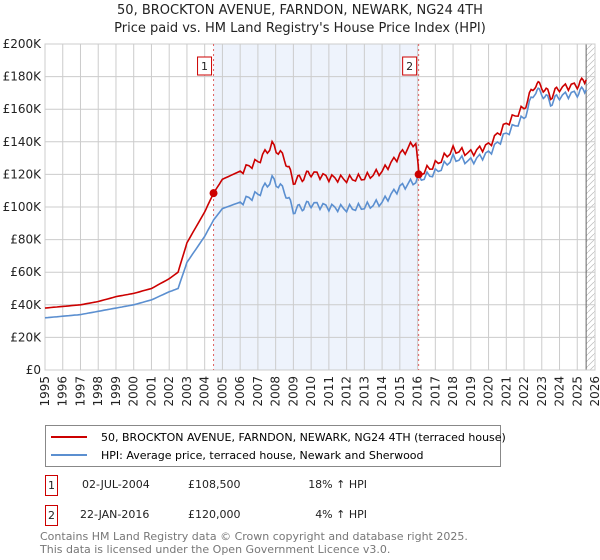 The image size is (600, 560). What do you see at coordinates (337, 484) in the screenshot?
I see `transaction-hpi: 18% ↑ HPI` at bounding box center [337, 484].